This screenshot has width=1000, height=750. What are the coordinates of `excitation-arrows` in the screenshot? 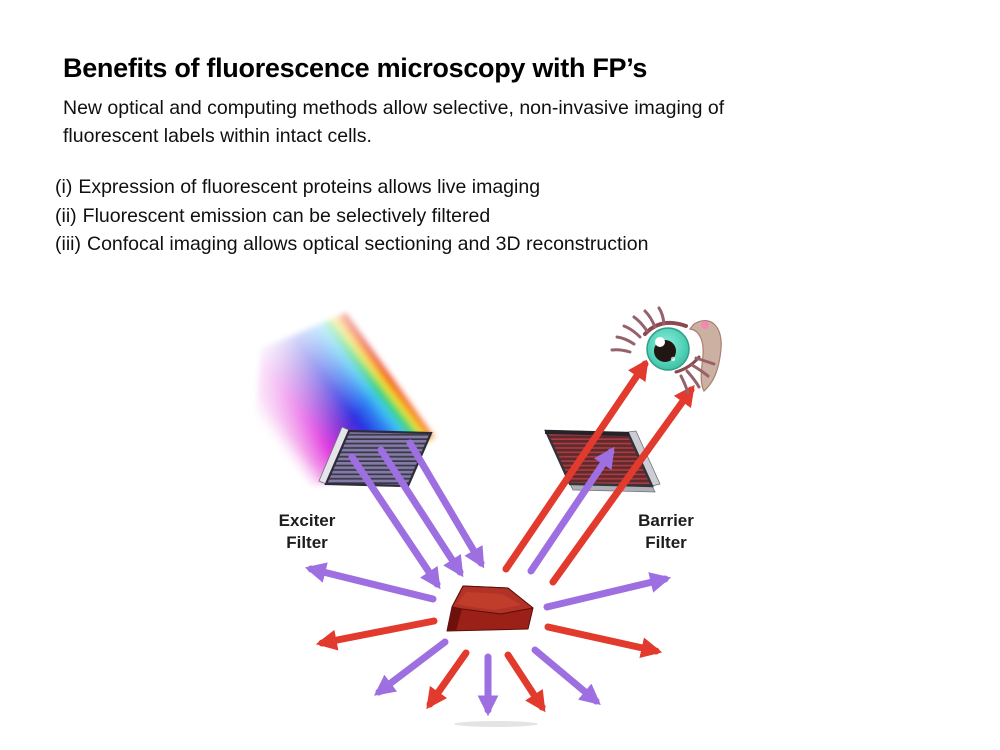 It's located at (481, 514).